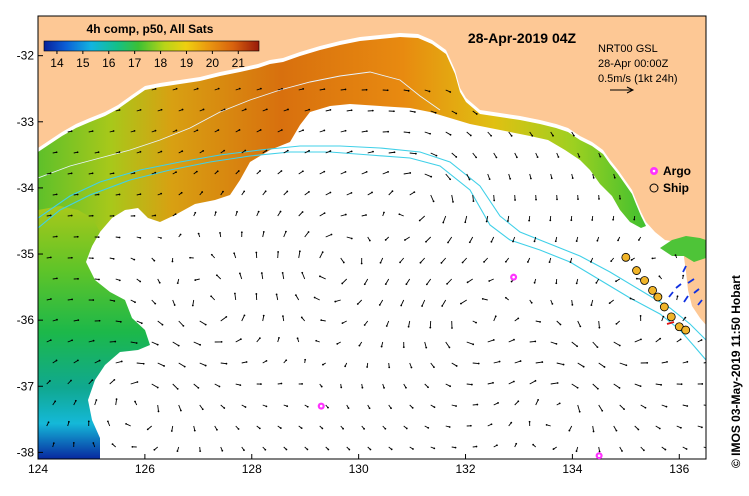 This screenshot has height=496, width=749. I want to click on ship-marker, so click(686, 330).